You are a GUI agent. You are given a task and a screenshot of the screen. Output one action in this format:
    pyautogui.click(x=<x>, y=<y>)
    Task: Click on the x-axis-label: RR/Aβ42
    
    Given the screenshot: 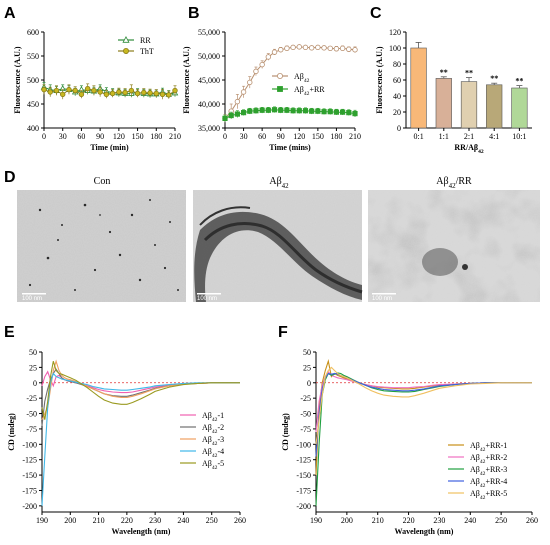 What is the action you would take?
    pyautogui.click(x=469, y=149)
    